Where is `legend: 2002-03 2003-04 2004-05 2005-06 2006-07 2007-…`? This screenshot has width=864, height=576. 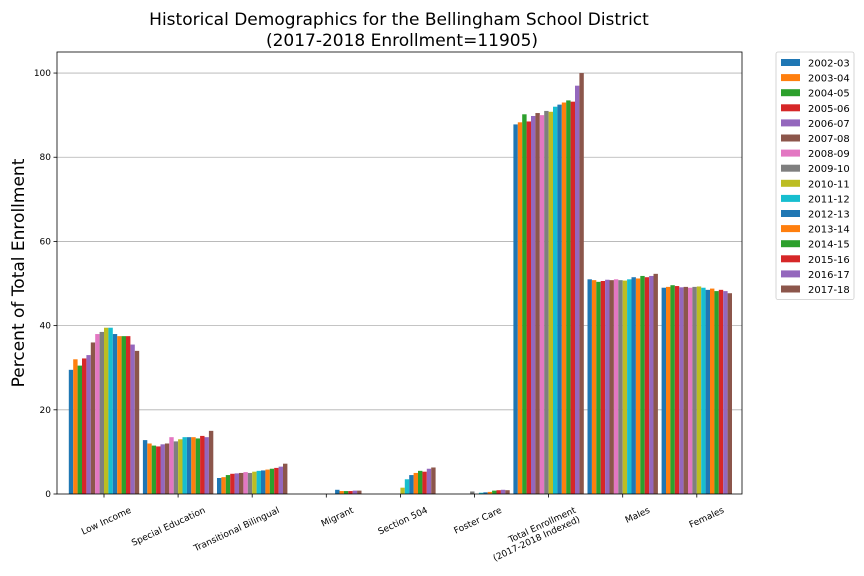
legend: 2002-03 2003-04 2004-05 2005-06 2006-07 2007-… is located at coordinates (815, 176).